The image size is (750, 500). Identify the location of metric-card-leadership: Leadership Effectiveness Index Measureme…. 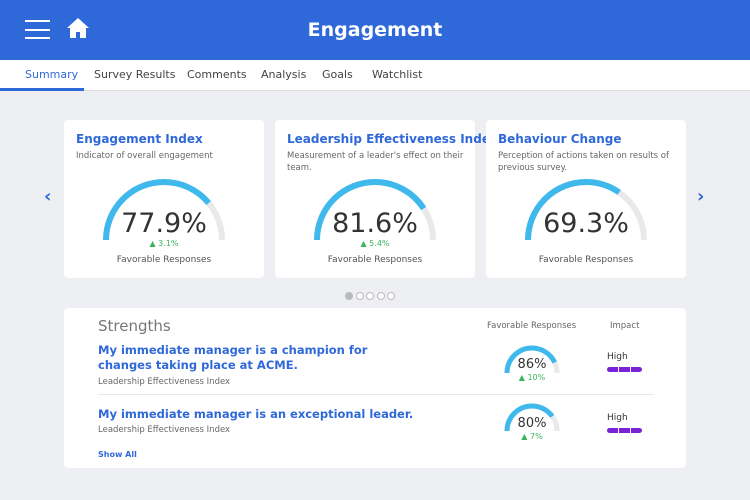
(386, 199).